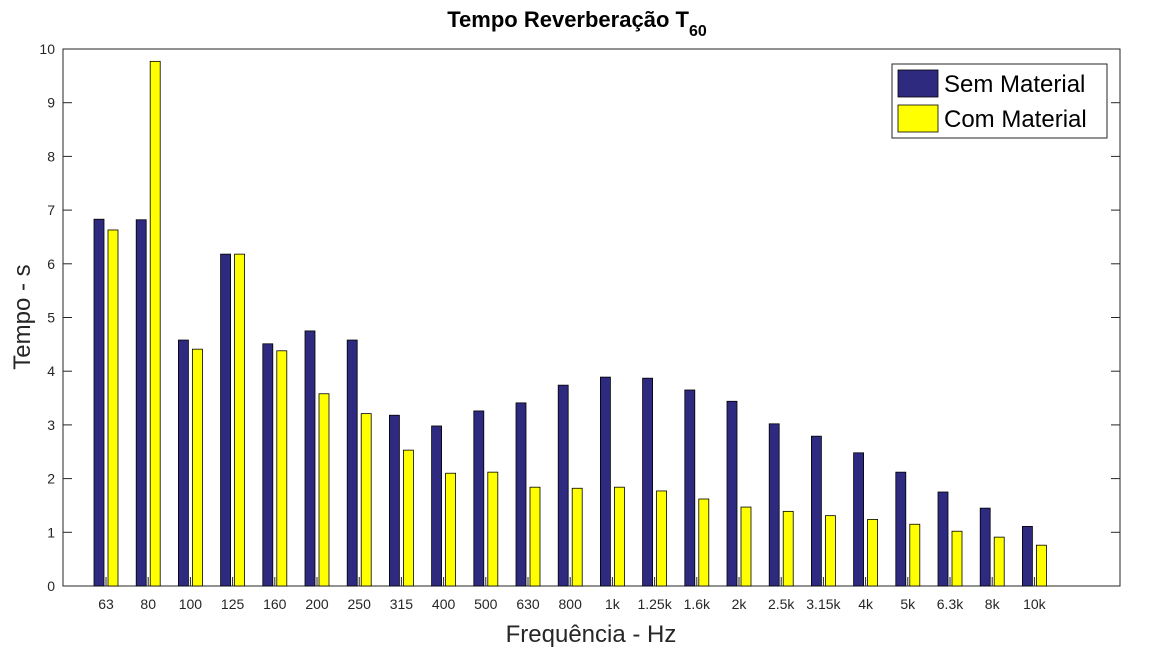 Image resolution: width=1169 pixels, height=664 pixels. Describe the element at coordinates (51, 318) in the screenshot. I see `y-tick-label: 5` at that location.